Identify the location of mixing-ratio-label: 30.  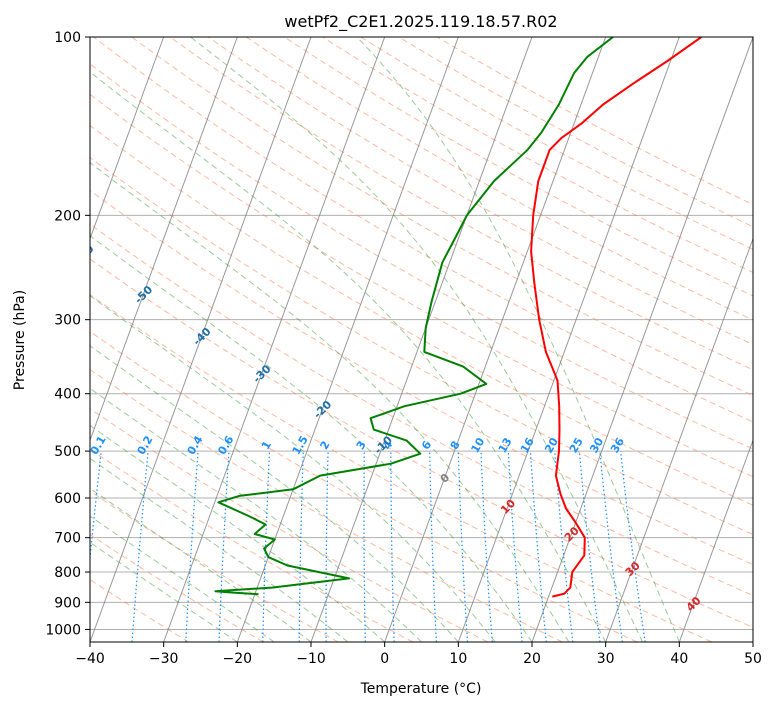
(596, 445).